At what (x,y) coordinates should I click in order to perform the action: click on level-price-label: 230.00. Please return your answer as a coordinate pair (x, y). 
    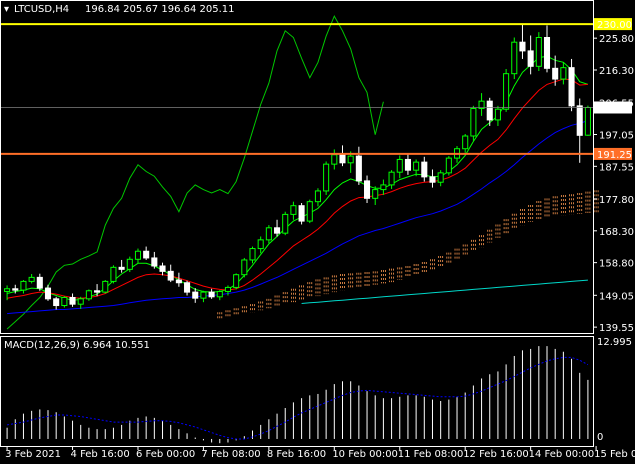
    Looking at the image, I should click on (614, 25).